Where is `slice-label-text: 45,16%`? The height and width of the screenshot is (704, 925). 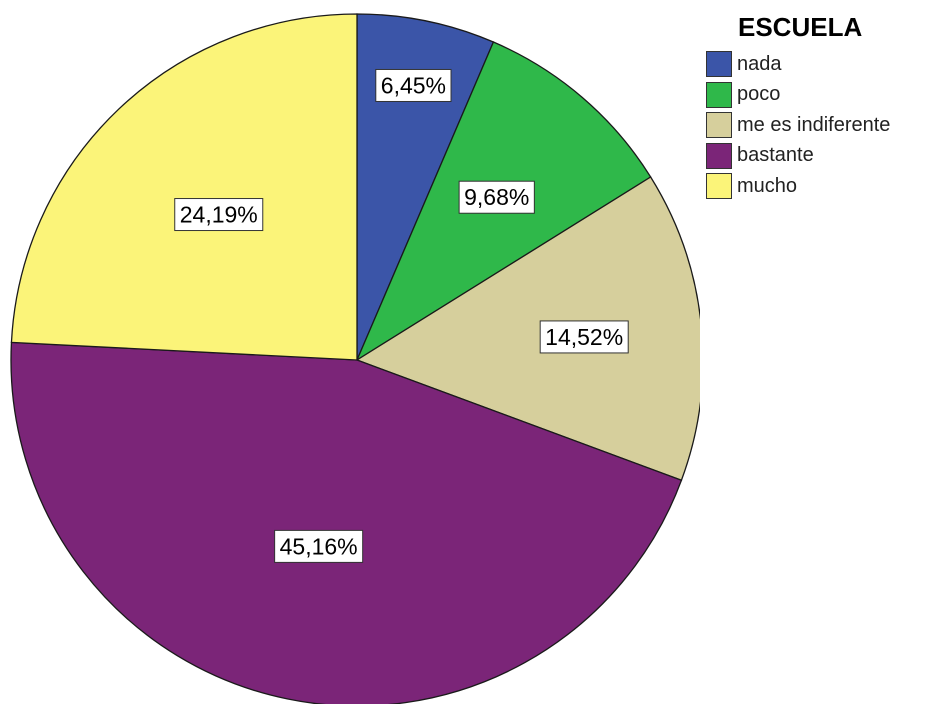 slice-label-text: 45,16% is located at coordinates (319, 546).